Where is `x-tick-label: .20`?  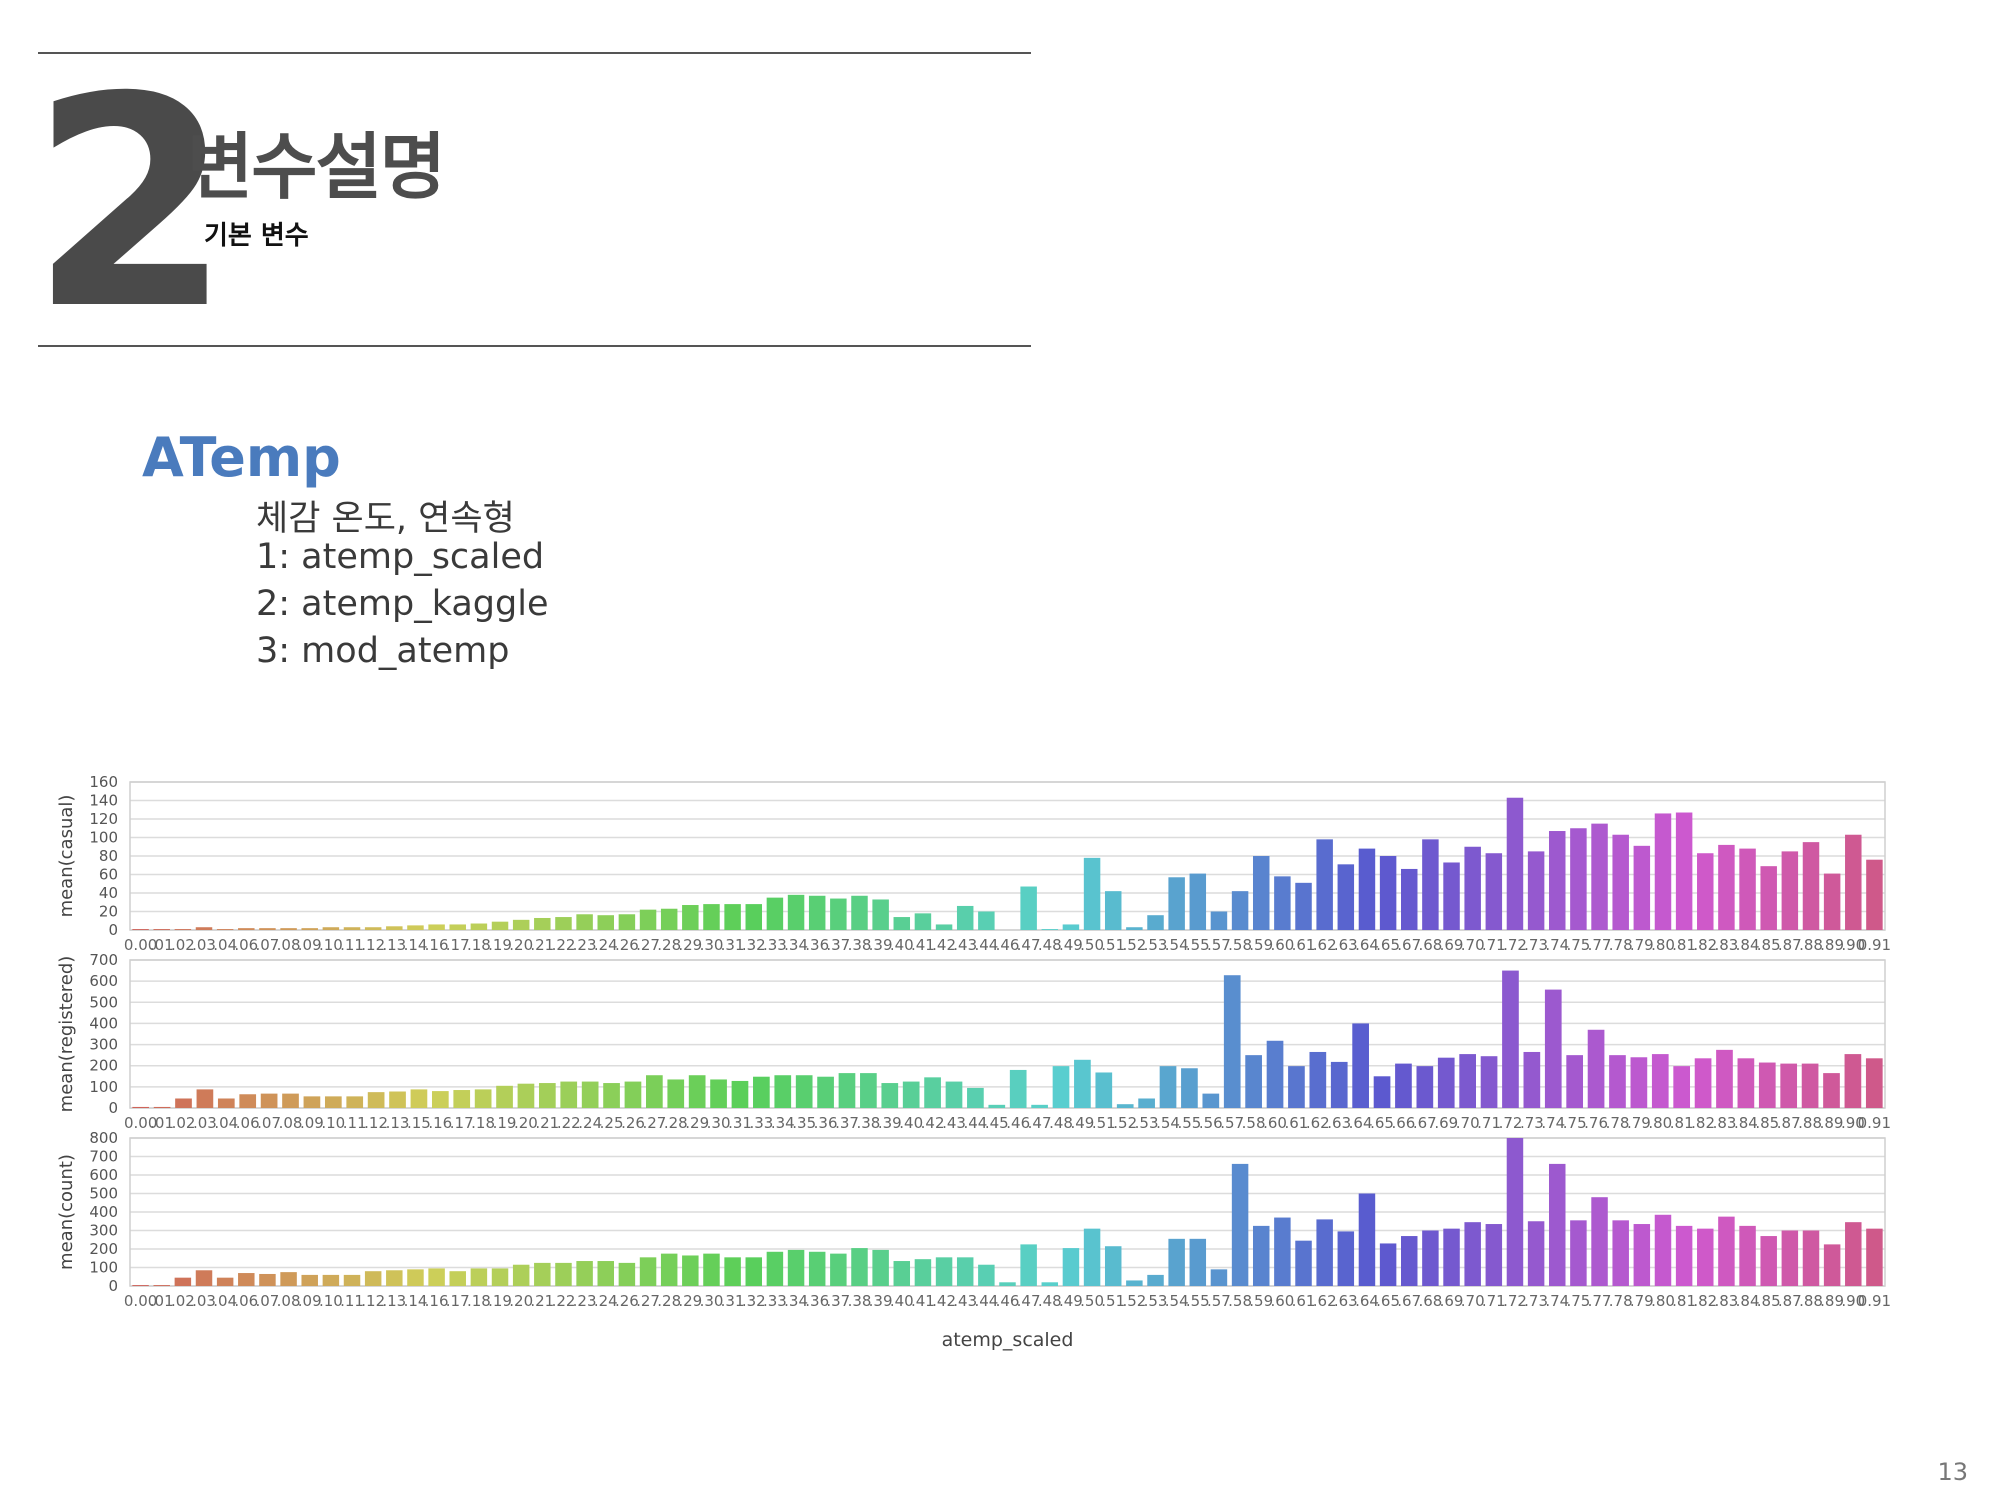 x-tick-label: .20 is located at coordinates (521, 1301).